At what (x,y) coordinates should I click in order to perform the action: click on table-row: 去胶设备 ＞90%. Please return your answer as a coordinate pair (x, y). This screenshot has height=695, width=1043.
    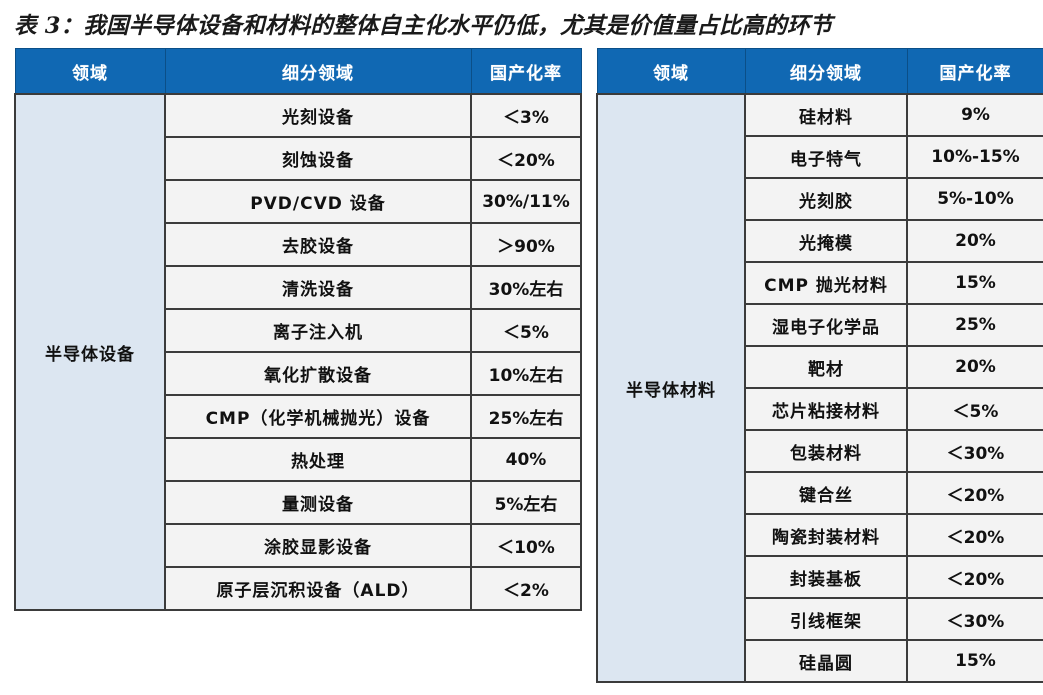
    Looking at the image, I should click on (298, 244).